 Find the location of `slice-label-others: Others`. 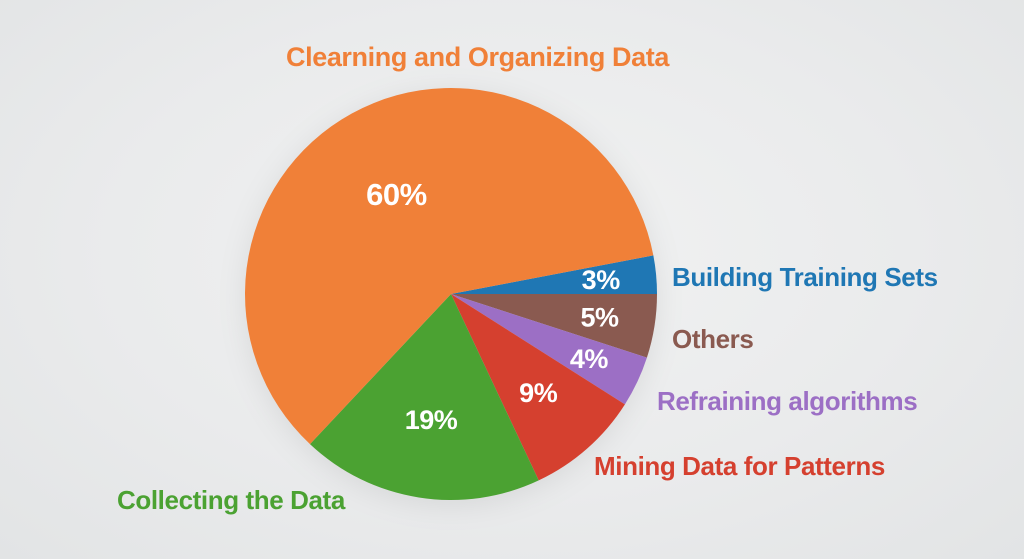

slice-label-others: Others is located at coordinates (713, 339).